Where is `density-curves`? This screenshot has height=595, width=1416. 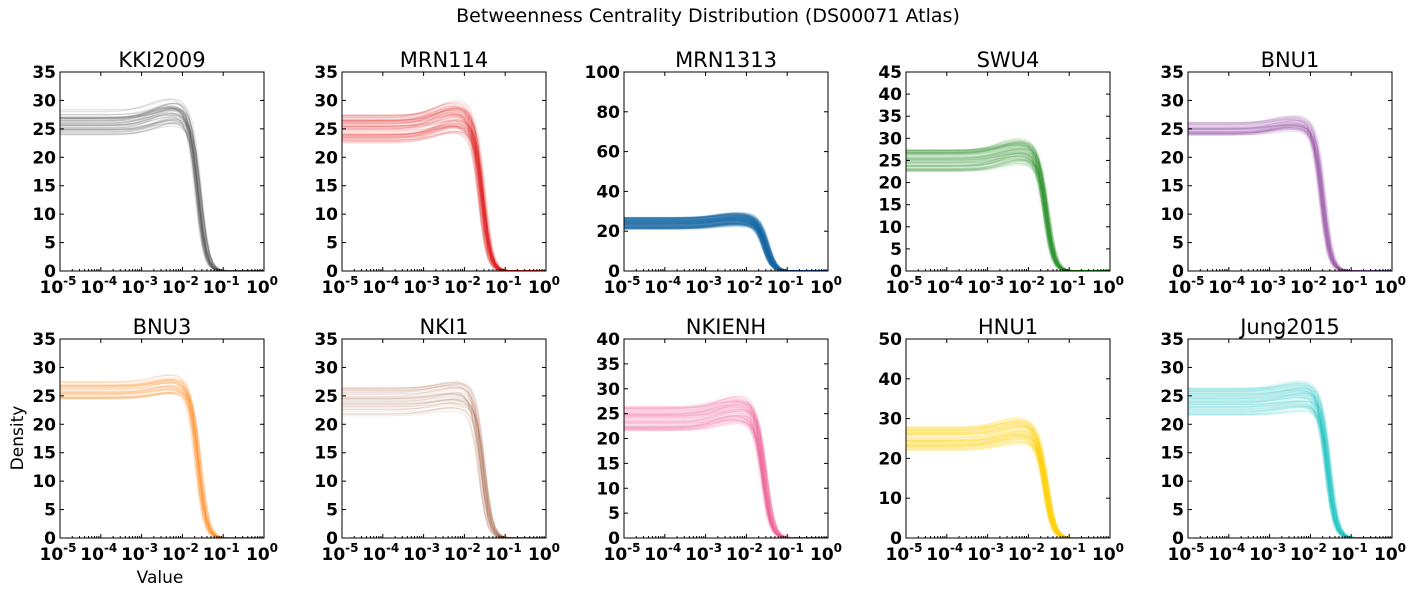
density-curves is located at coordinates (1008, 204).